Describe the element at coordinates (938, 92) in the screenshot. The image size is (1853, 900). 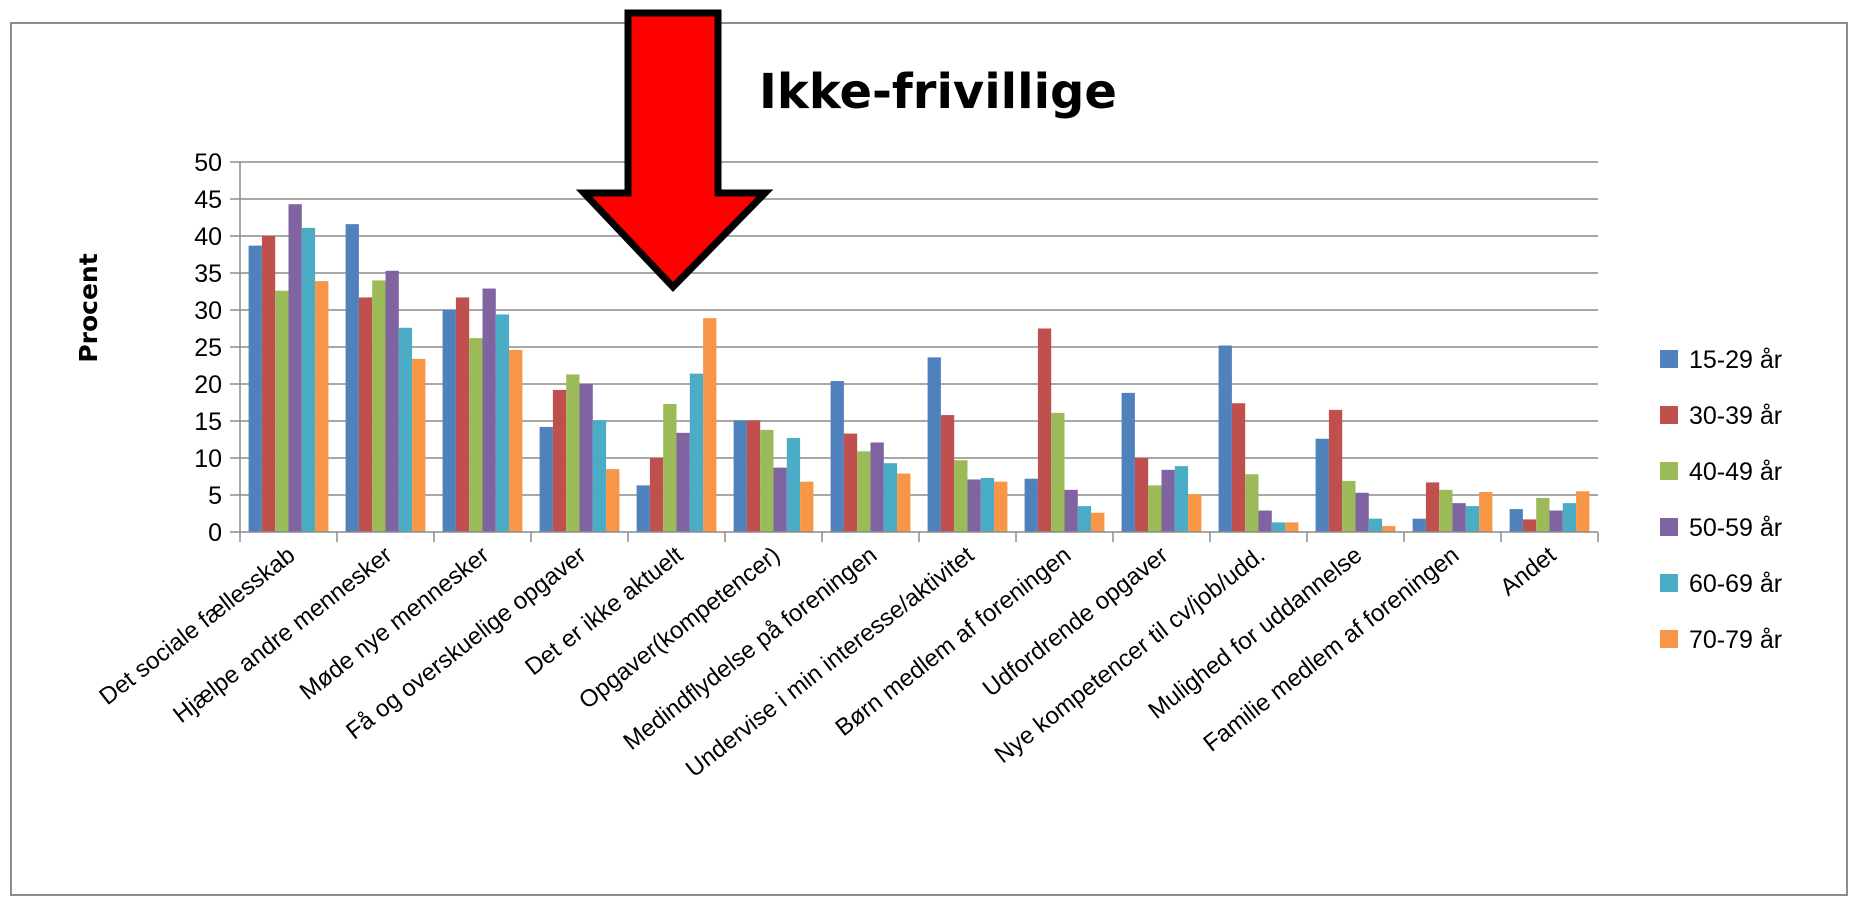
I see `chart-title: Ikke-frivillige` at that location.